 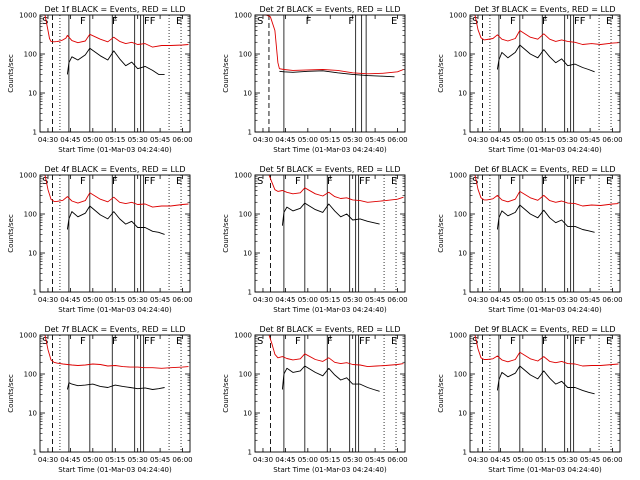 What do you see at coordinates (114, 329) in the screenshot?
I see `panel-title: Det 7f BLACK = Events, RED = LLD` at bounding box center [114, 329].